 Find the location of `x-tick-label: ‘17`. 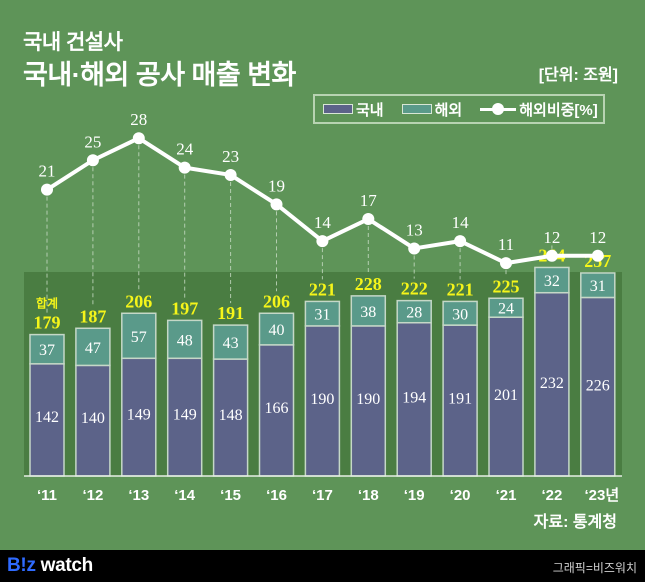

x-tick-label: ‘17 is located at coordinates (322, 495).